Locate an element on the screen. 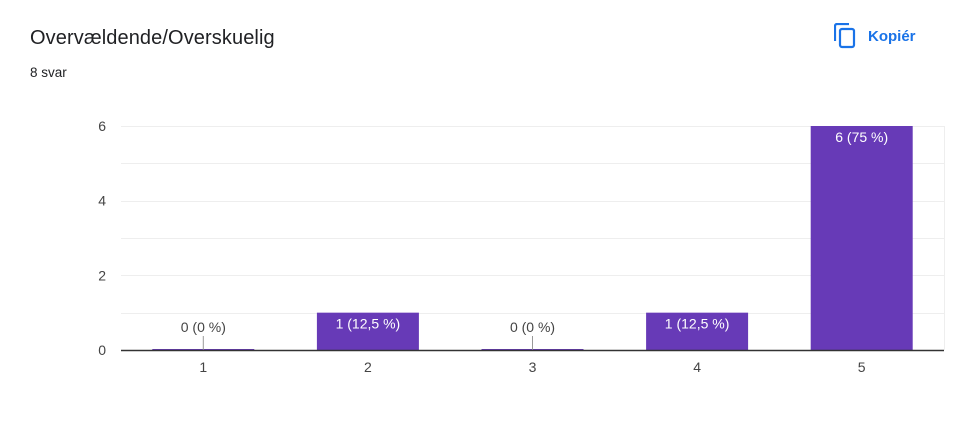 The height and width of the screenshot is (438, 955). y-tick-label: 6 is located at coordinates (102, 126).